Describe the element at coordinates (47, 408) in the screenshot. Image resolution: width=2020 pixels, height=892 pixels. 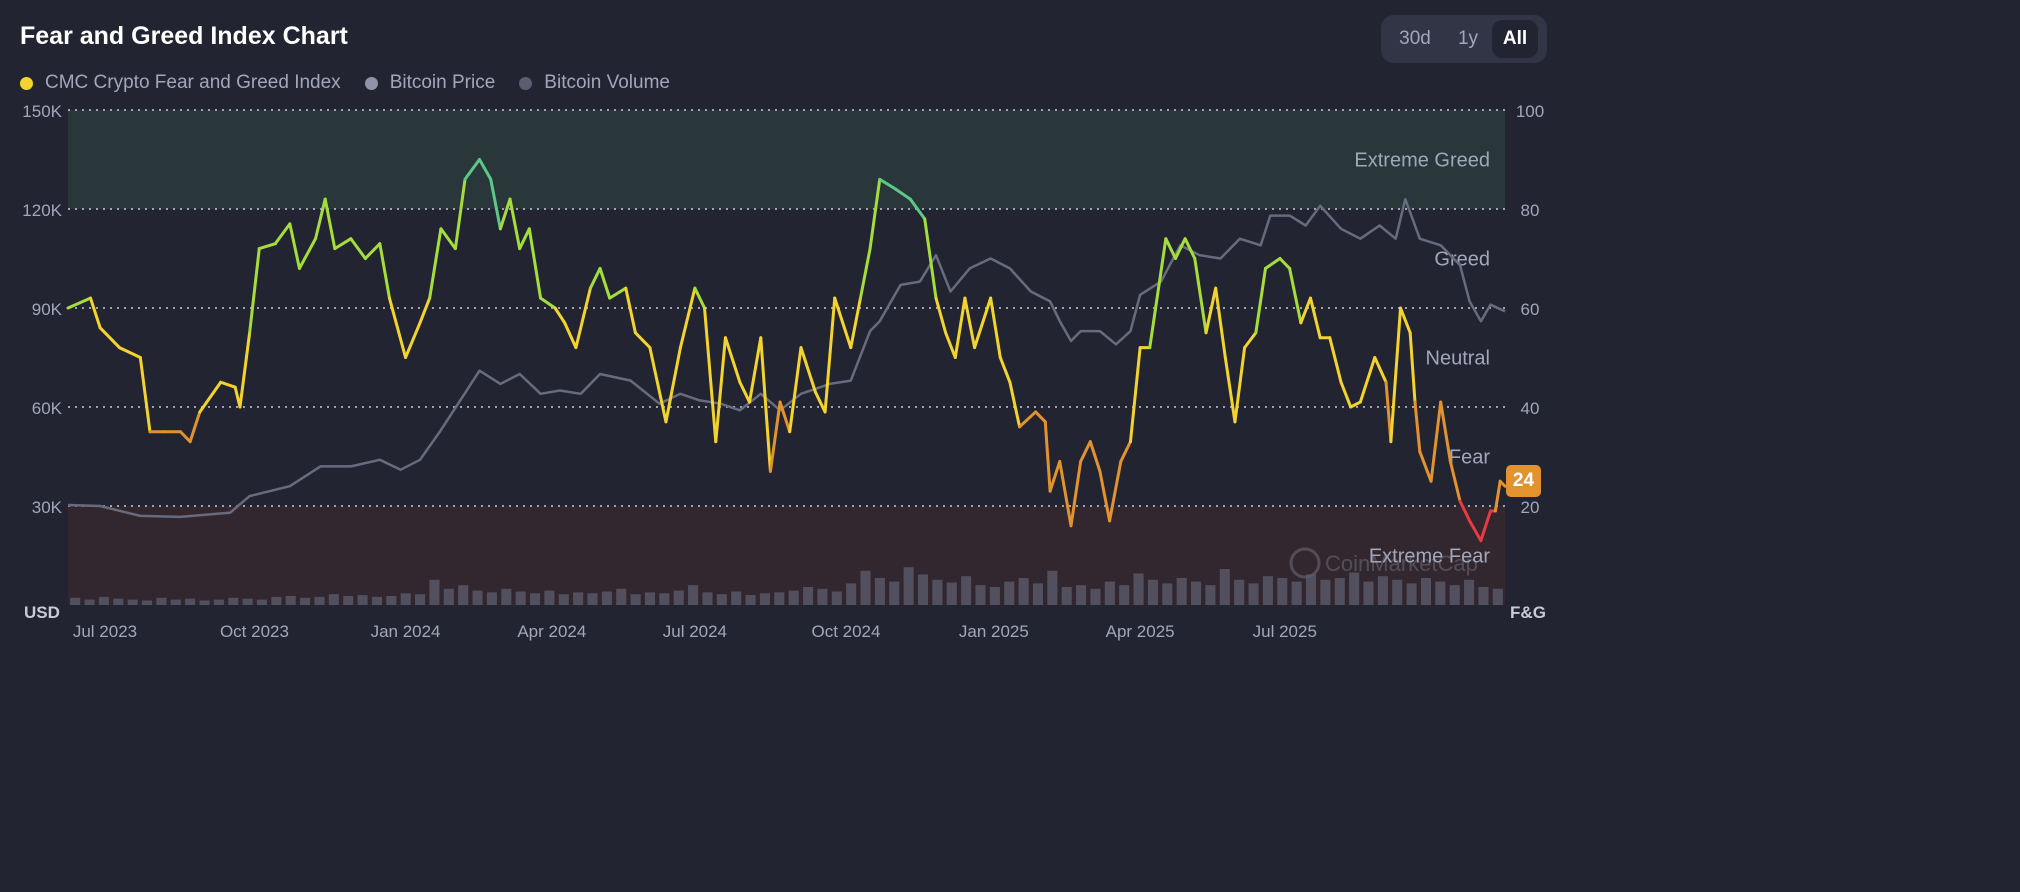
I see `left-axis-tick: 60K` at that location.